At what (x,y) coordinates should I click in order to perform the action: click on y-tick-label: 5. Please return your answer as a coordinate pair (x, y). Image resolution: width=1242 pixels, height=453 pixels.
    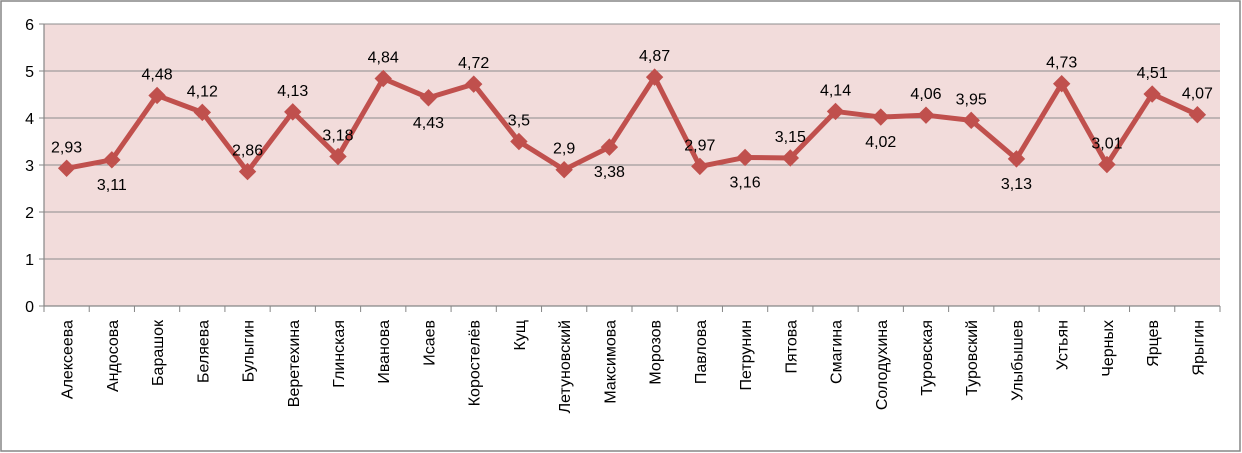
    Looking at the image, I should click on (29, 72).